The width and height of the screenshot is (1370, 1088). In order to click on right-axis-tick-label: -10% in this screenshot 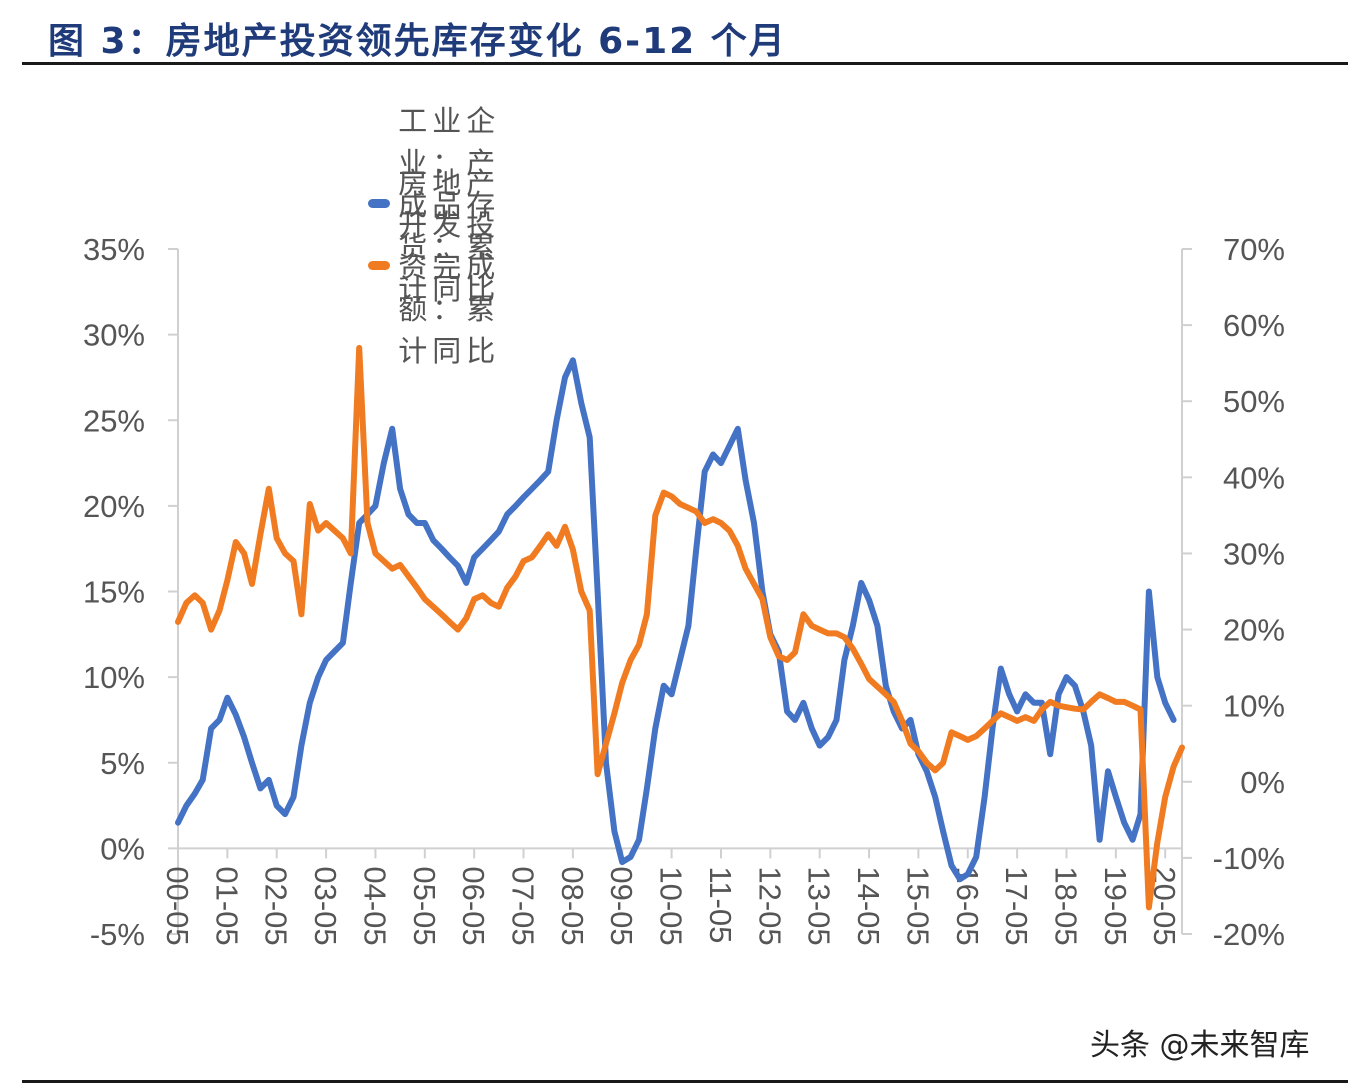, I will do `click(1249, 858)`.